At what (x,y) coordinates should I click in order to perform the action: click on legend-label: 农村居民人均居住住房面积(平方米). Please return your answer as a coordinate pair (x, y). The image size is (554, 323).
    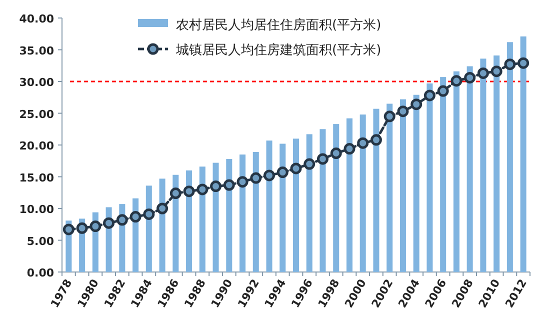
    Looking at the image, I should click on (279, 25).